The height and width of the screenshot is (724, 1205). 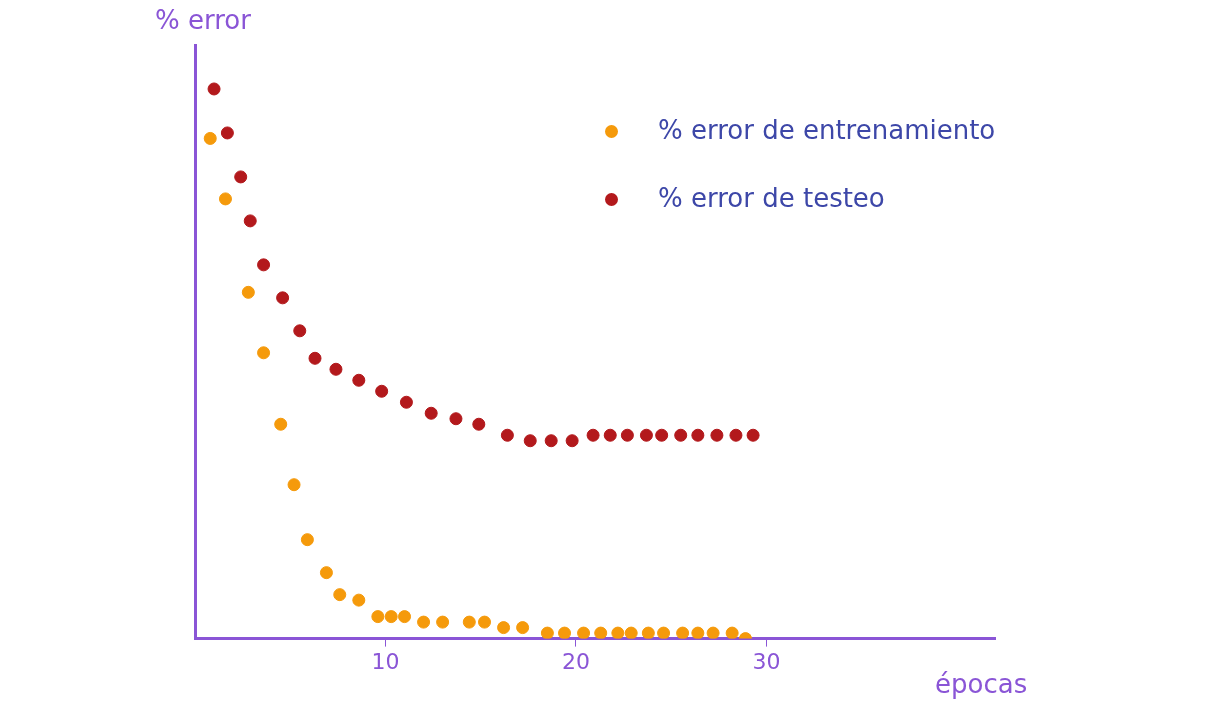 What do you see at coordinates (771, 198) in the screenshot?
I see `legend-label: % error de testeo` at bounding box center [771, 198].